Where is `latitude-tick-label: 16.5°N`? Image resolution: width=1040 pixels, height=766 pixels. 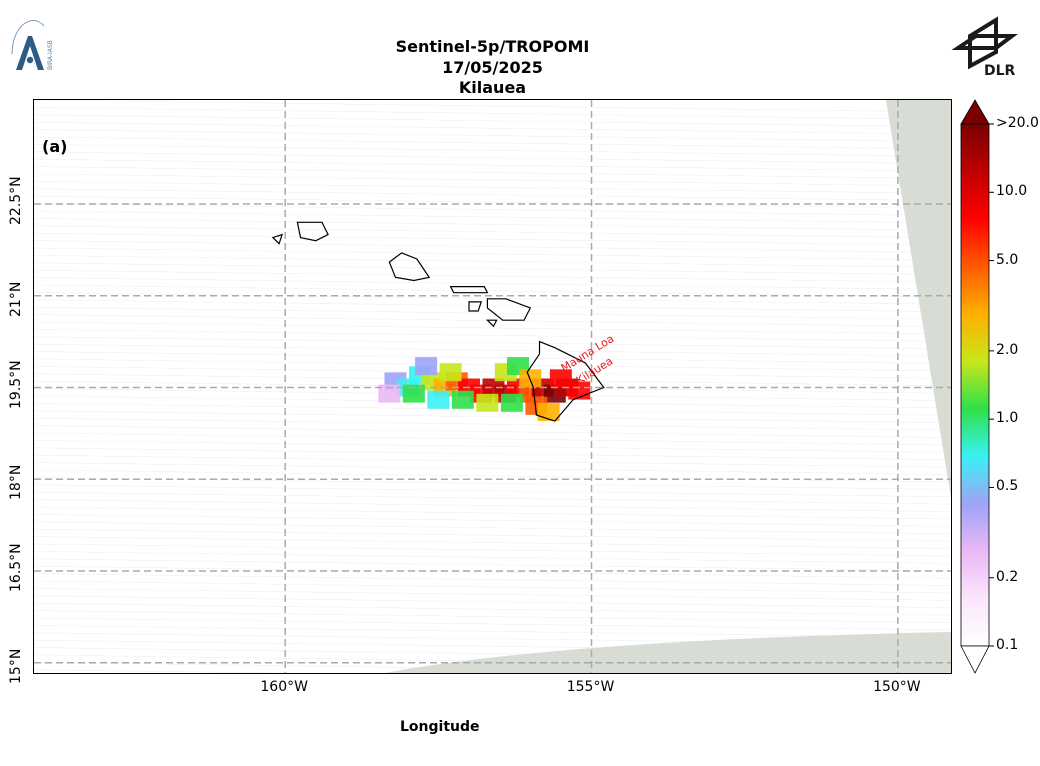
latitude-tick-label: 16.5°N is located at coordinates (16, 567).